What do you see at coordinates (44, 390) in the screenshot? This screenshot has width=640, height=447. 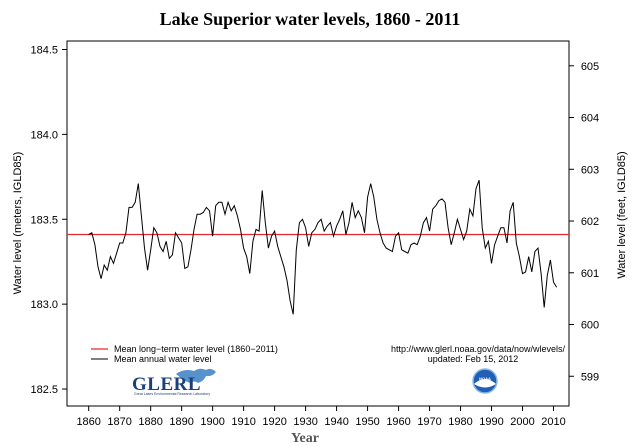 I see `y-tick-label: 182.5` at bounding box center [44, 390].